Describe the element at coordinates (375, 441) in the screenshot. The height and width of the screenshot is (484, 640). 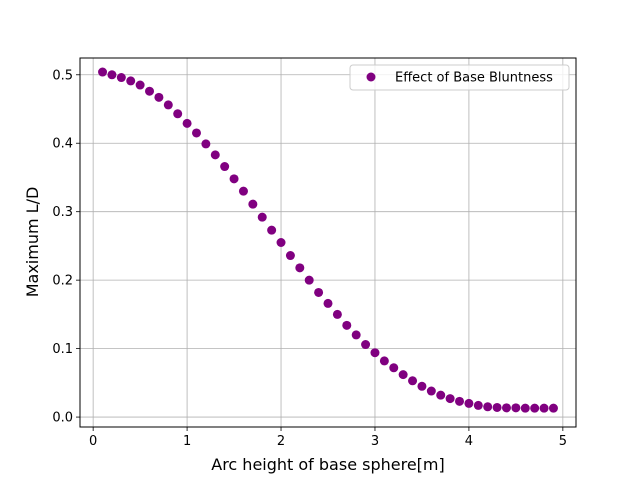
I see `x-tick-label: 3` at that location.